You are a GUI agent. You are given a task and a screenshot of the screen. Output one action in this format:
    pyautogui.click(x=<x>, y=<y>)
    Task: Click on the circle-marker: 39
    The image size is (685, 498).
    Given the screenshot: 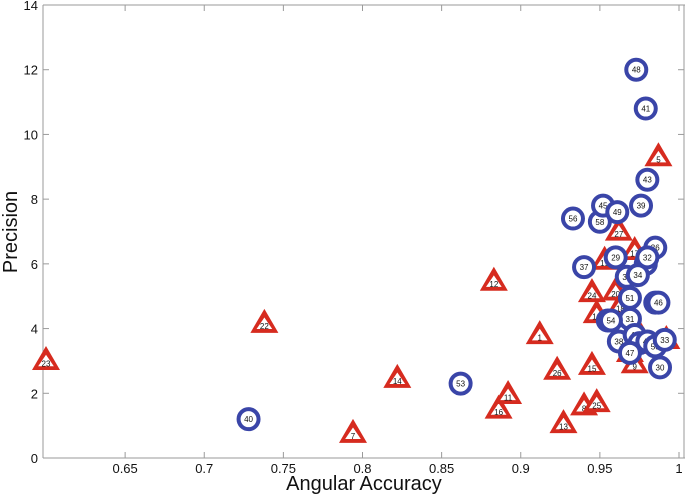 What is the action you would take?
    pyautogui.click(x=641, y=205)
    